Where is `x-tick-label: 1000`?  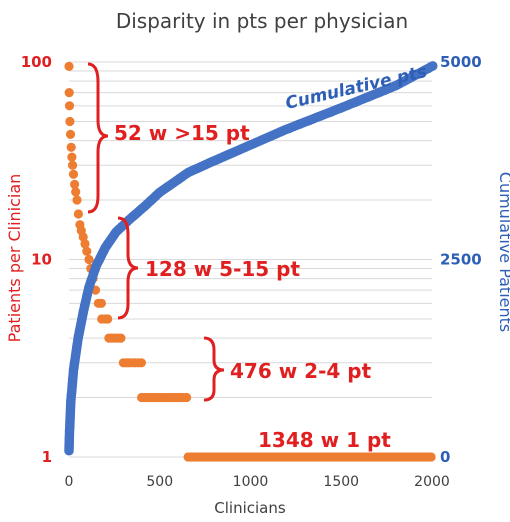
x-tick-label: 1000 is located at coordinates (251, 482).